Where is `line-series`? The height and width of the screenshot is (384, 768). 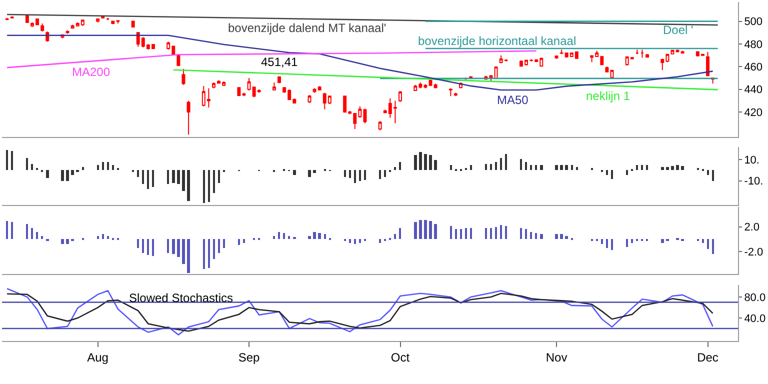
line-series is located at coordinates (360, 62).